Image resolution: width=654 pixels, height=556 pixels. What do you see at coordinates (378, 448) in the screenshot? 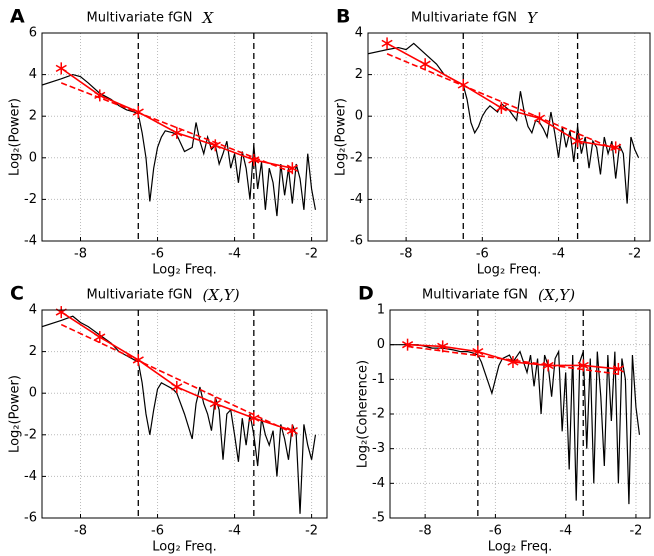
I see `y-tick-label: -3` at bounding box center [378, 448].